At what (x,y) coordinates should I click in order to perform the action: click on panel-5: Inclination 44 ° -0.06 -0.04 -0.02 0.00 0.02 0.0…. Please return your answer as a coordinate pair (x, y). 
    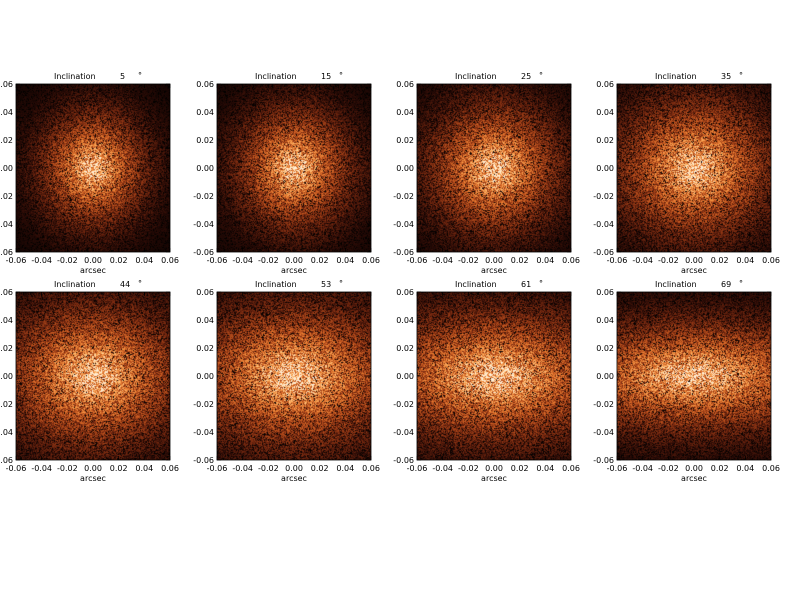
    Looking at the image, I should click on (89, 381).